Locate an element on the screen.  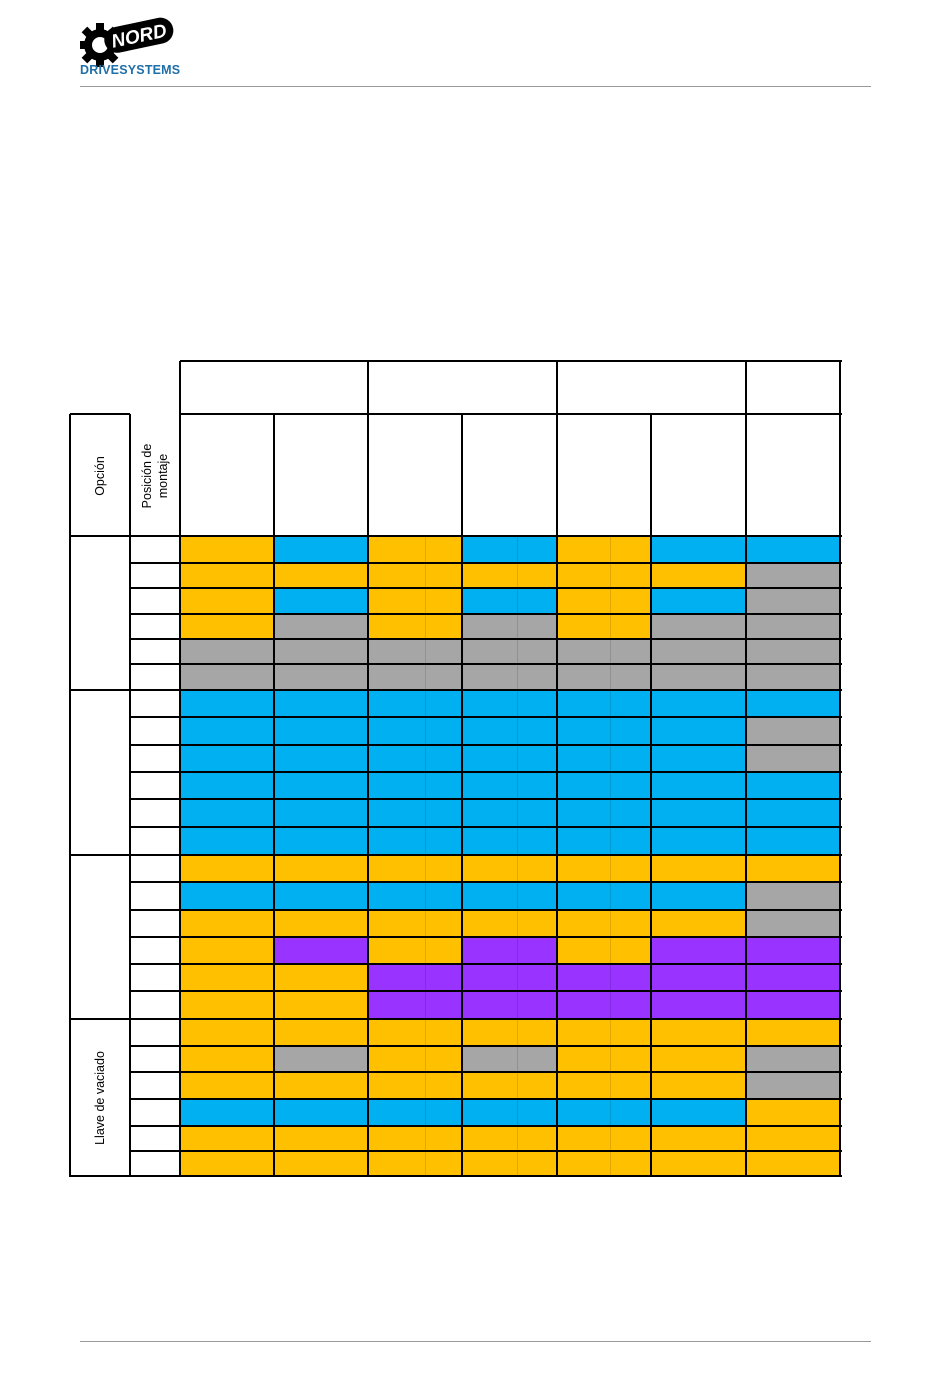
option-header: Opción is located at coordinates (99, 476).